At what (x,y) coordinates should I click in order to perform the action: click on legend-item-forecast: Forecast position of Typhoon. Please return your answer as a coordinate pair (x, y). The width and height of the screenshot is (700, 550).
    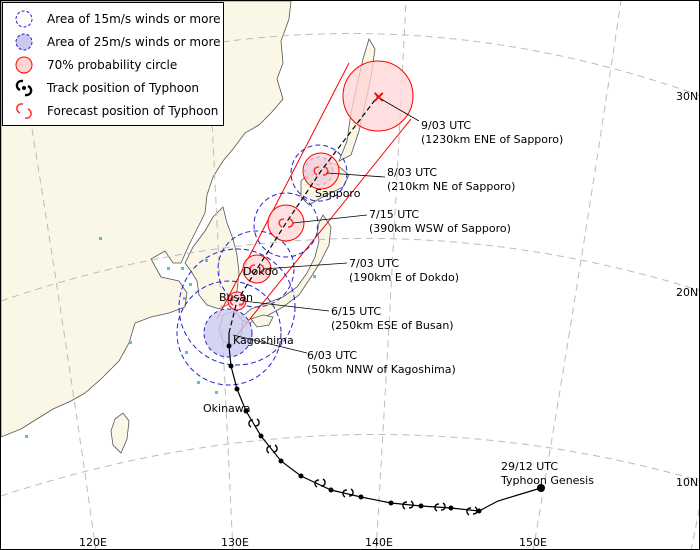
    Looking at the image, I should click on (117, 110).